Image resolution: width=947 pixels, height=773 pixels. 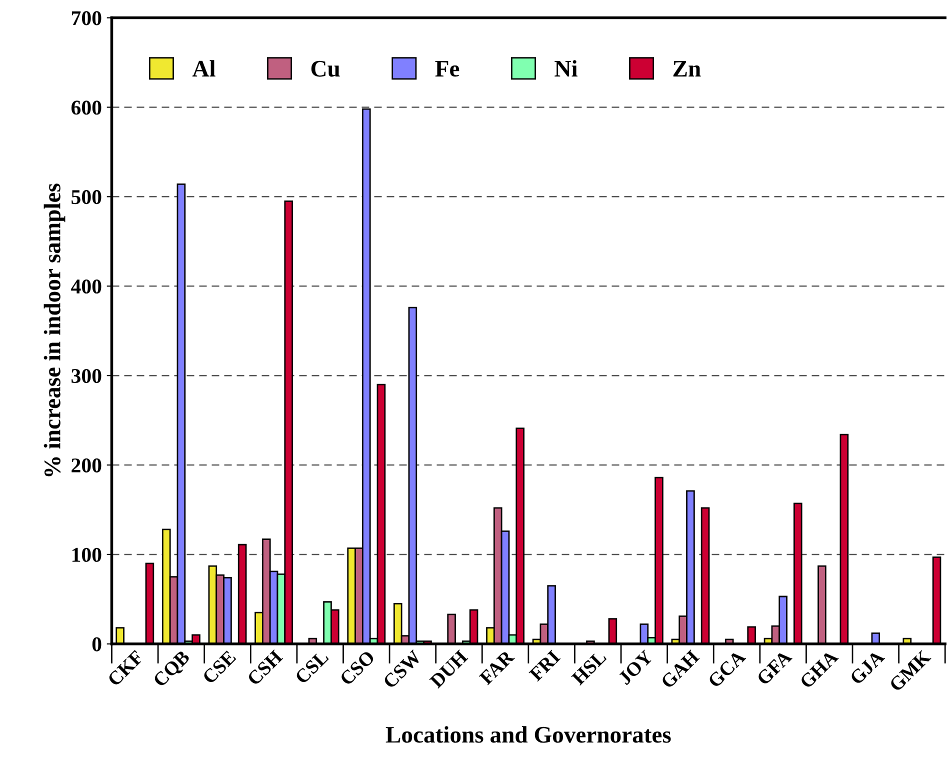 I want to click on legend-label: Fe, so click(x=447, y=69).